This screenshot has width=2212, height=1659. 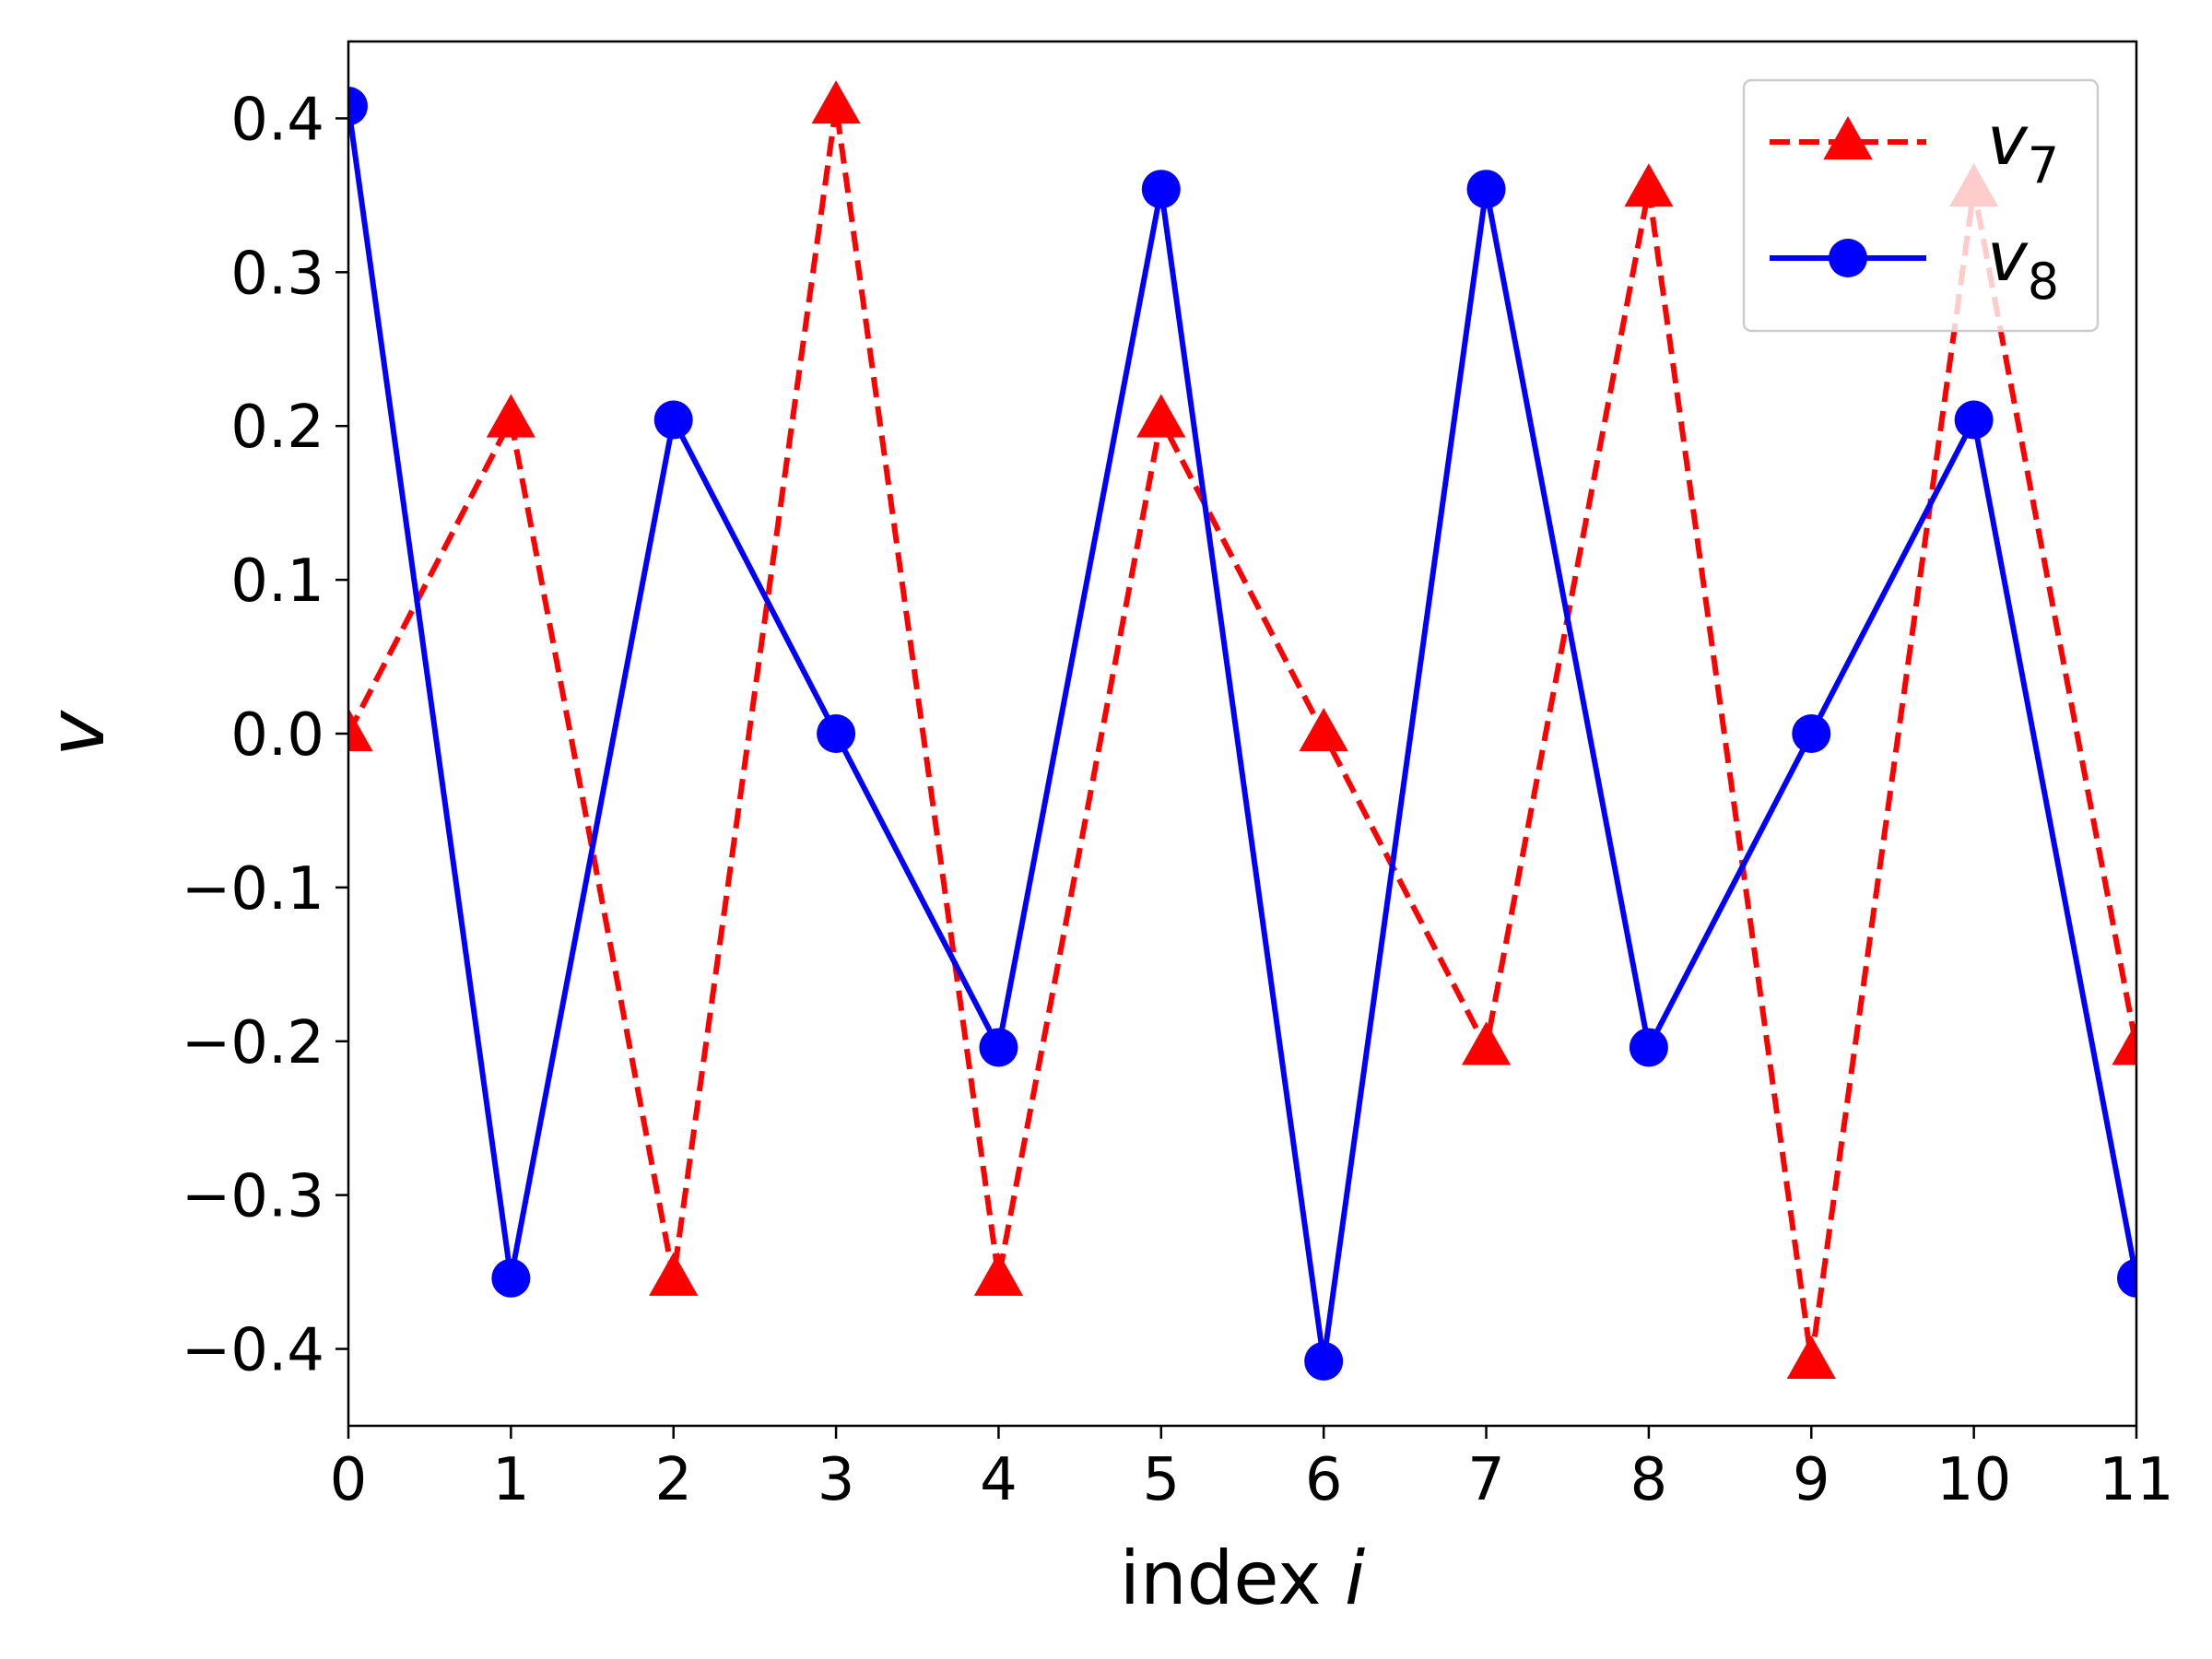 What do you see at coordinates (999, 1480) in the screenshot?
I see `x-tick-label: 4` at bounding box center [999, 1480].